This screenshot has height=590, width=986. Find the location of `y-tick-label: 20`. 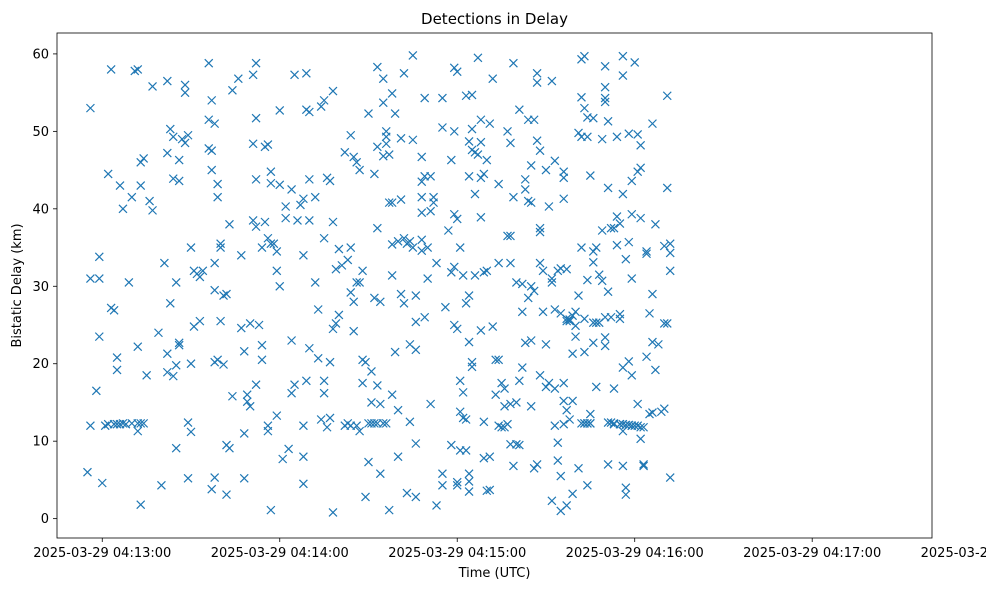

y-tick-label: 20 is located at coordinates (40, 364).